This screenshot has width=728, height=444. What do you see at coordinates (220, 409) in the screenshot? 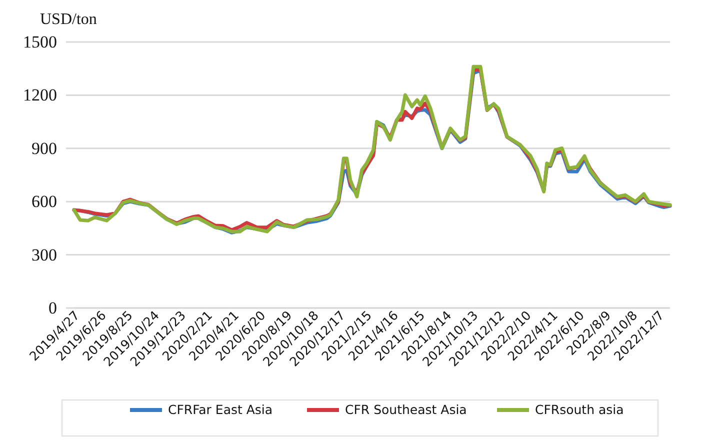
I see `legend-label: CFRFar East Asia` at bounding box center [220, 409].